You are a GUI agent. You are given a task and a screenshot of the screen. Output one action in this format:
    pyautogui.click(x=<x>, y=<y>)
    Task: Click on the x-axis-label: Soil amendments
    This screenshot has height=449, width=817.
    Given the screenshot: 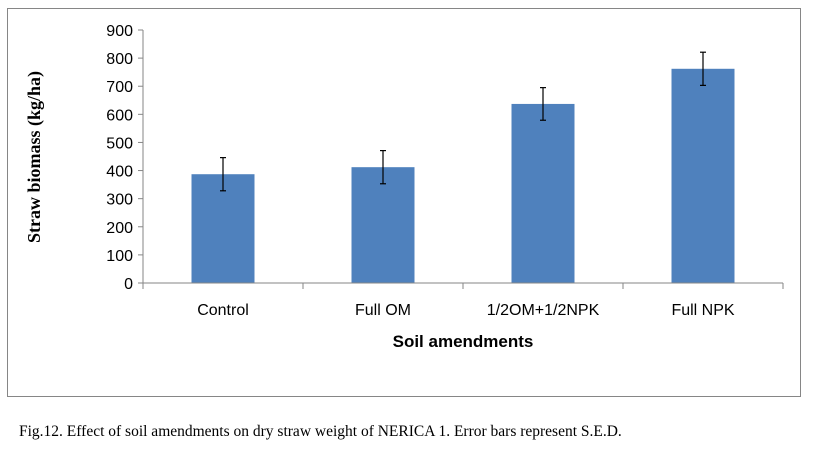 What is the action you would take?
    pyautogui.click(x=463, y=341)
    